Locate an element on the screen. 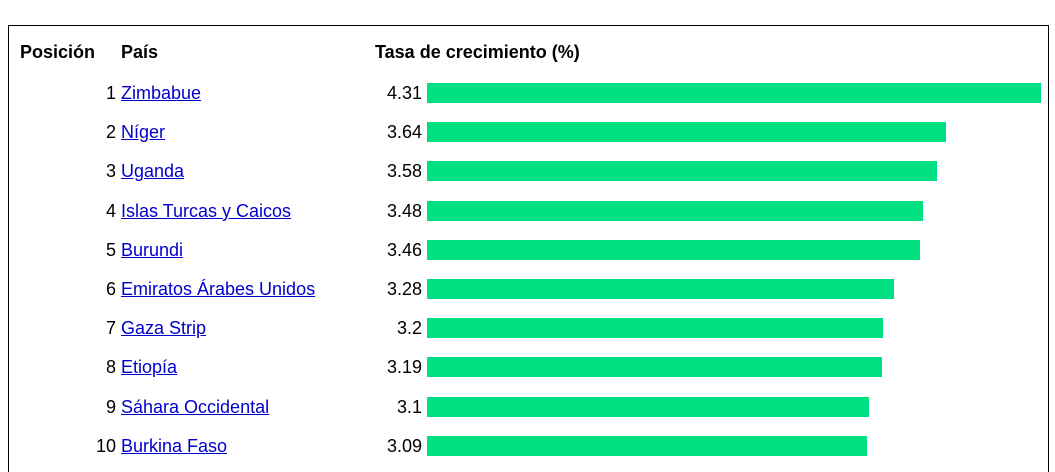  rank: 10 is located at coordinates (105, 445).